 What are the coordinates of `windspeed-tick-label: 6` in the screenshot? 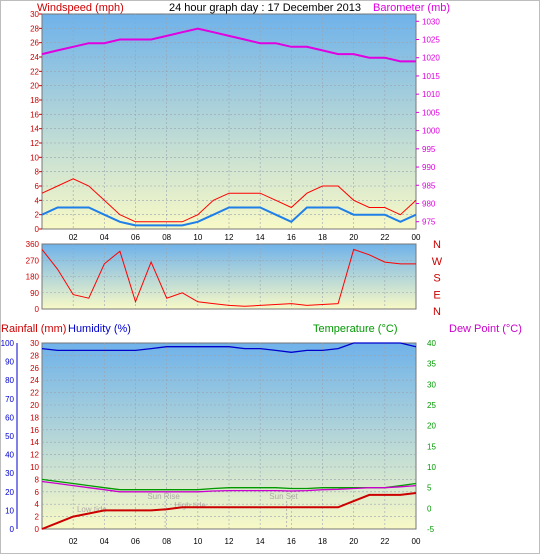 It's located at (37, 186).